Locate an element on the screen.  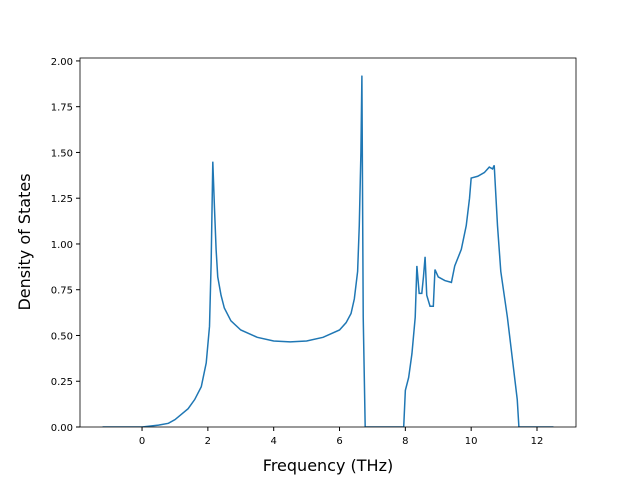
x-tick-label: 2 is located at coordinates (208, 441).